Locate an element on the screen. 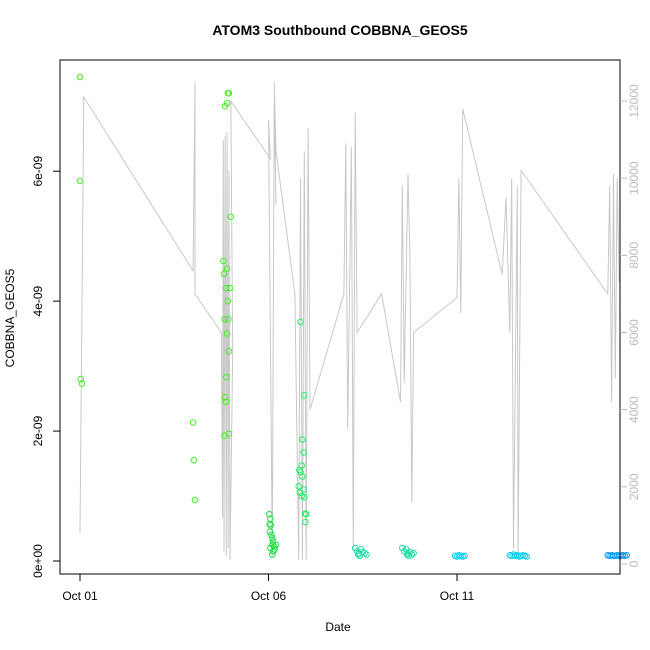 The image size is (650, 650). y-tick-label: 4e-09 is located at coordinates (38, 300).